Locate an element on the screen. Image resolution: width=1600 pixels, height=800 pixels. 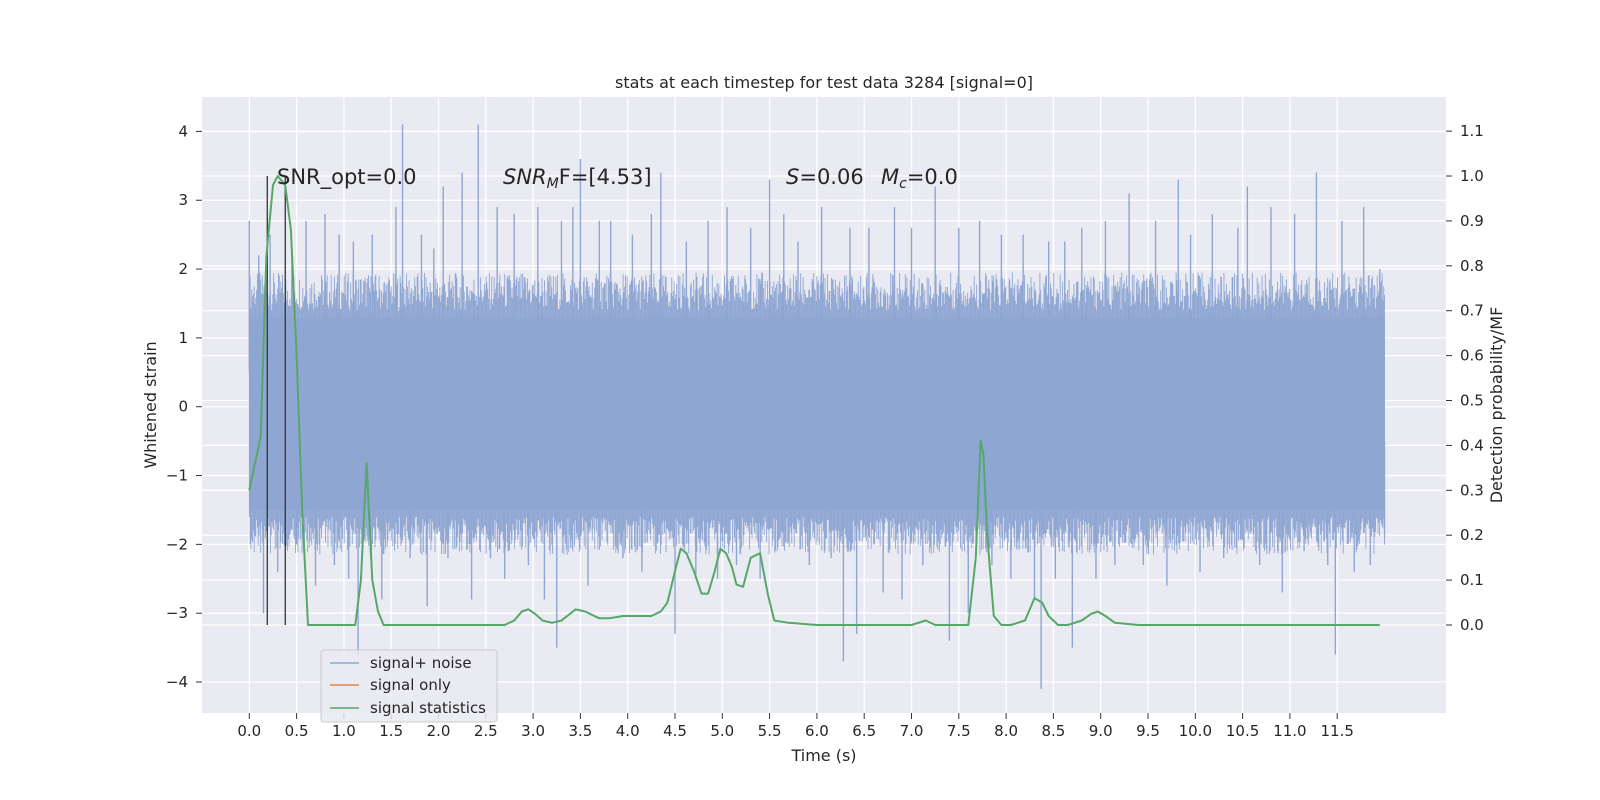
x-tick-label: 5.5 is located at coordinates (770, 731).